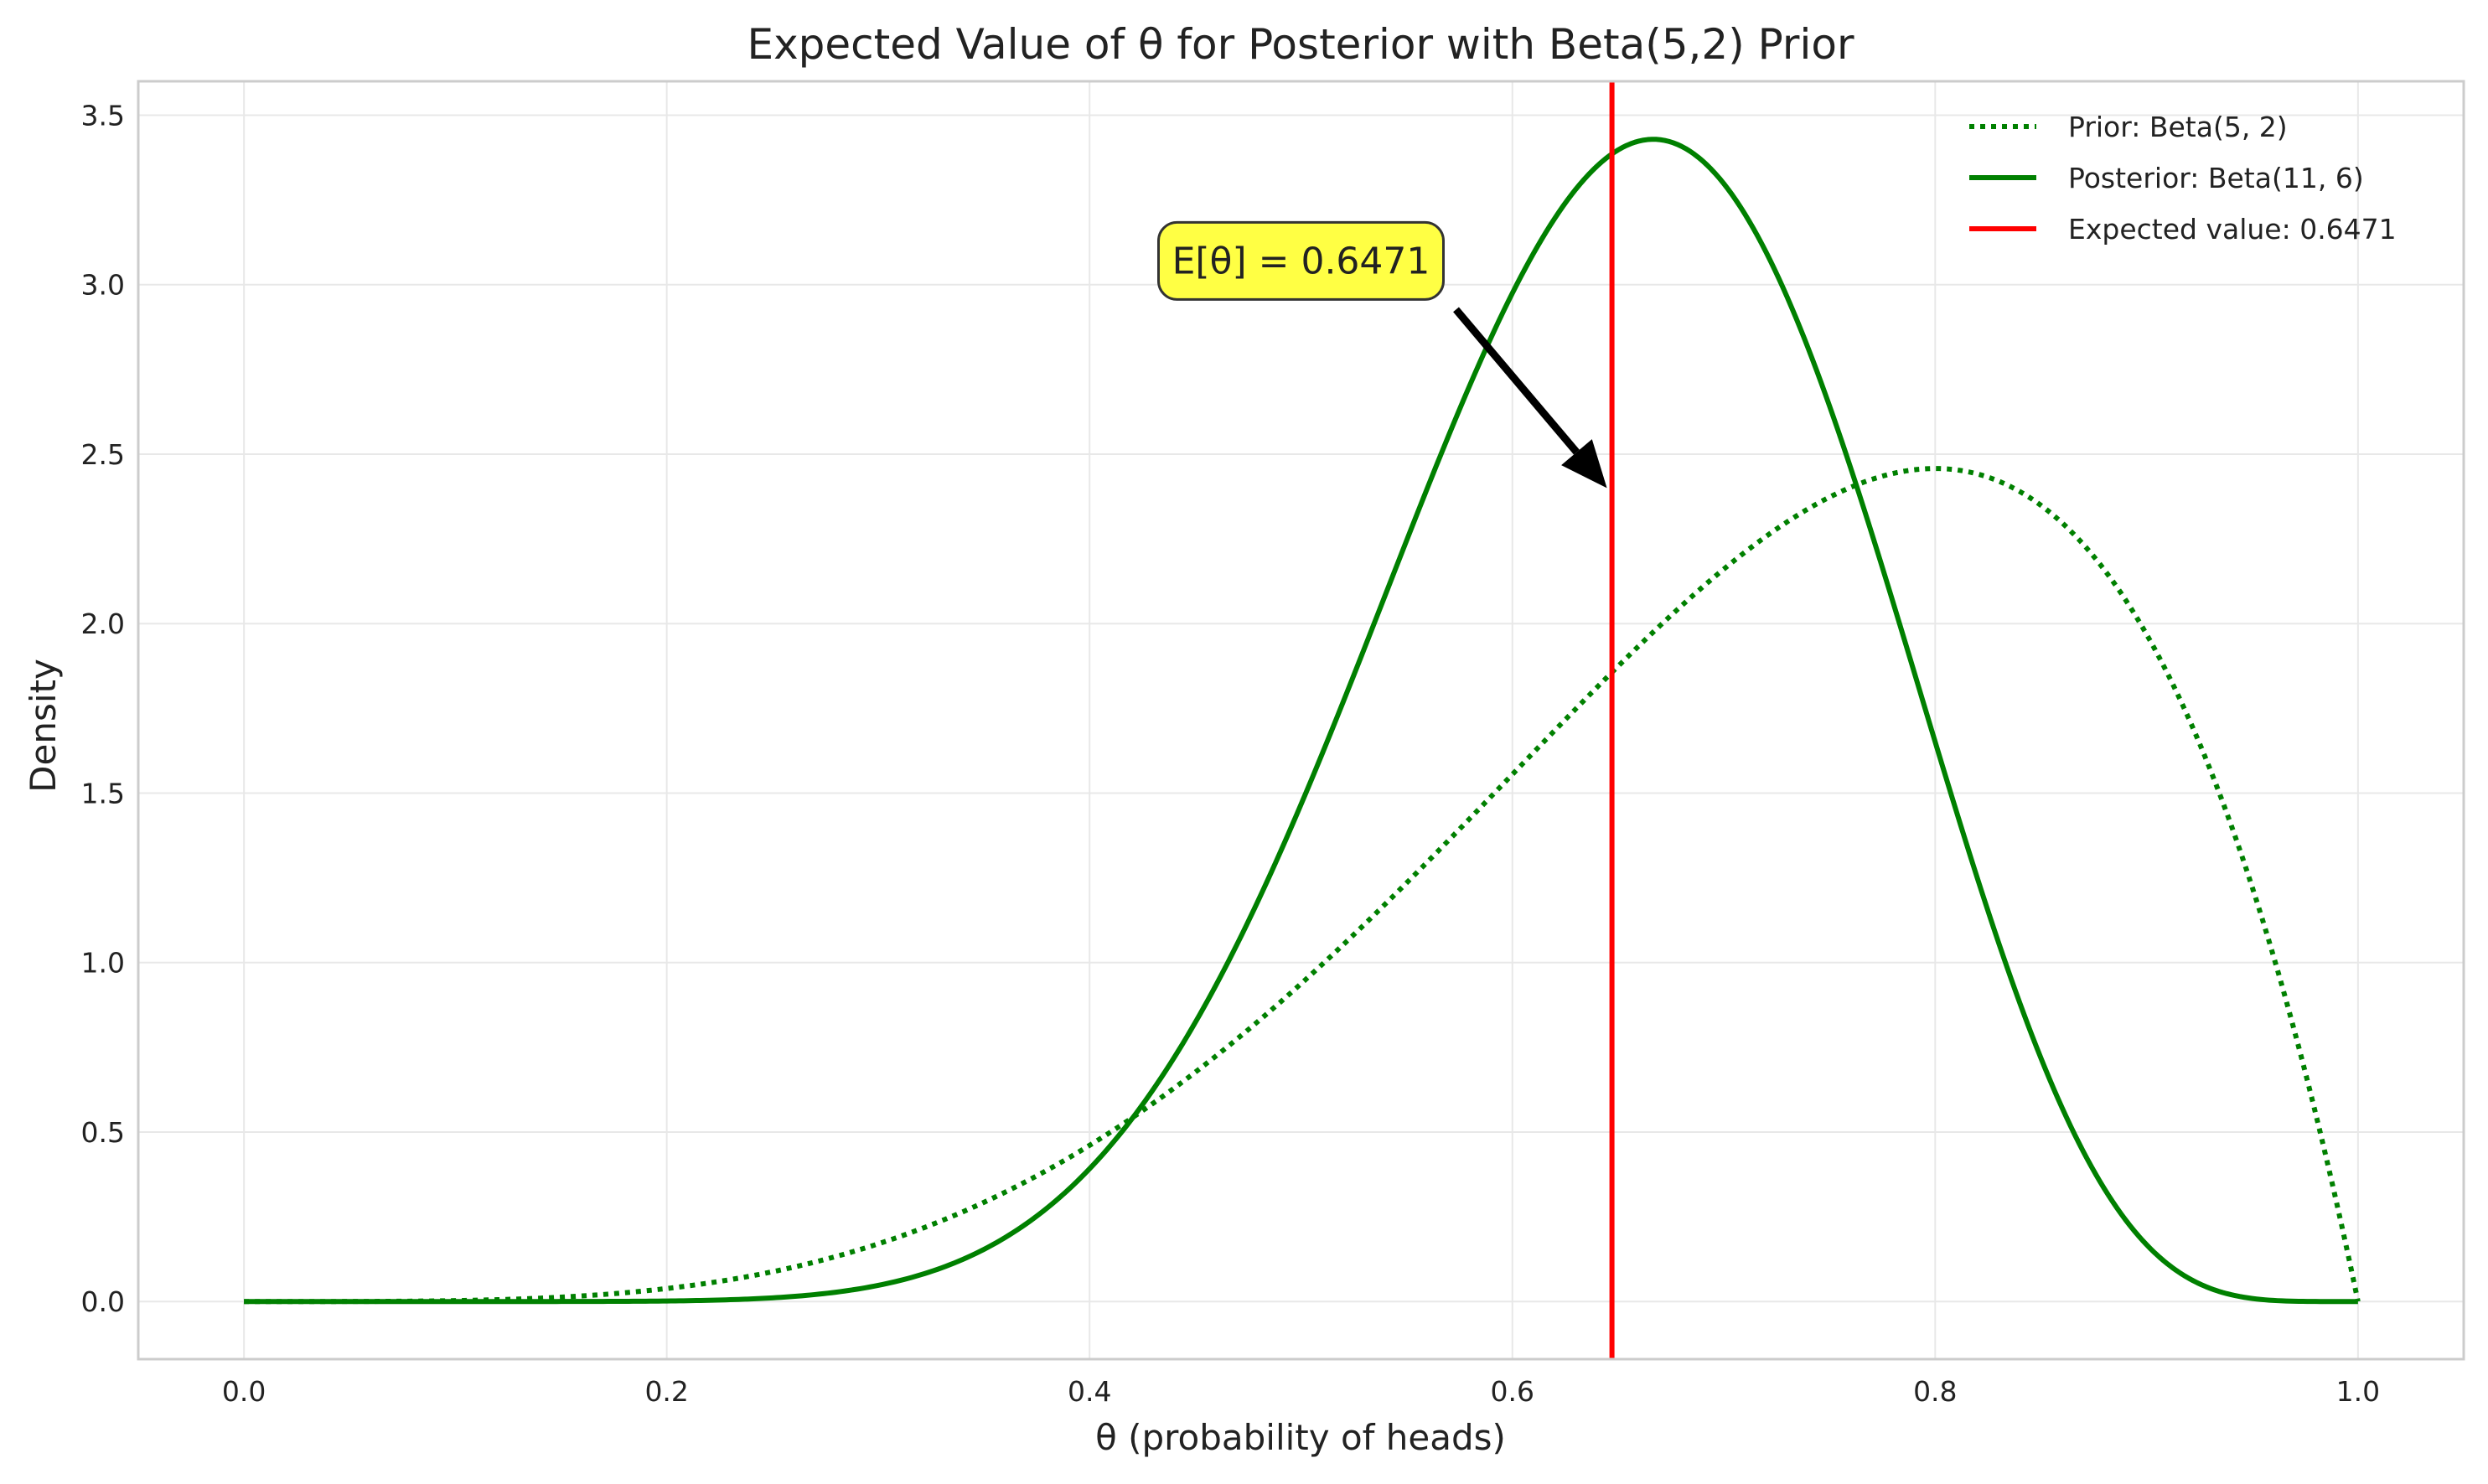 The width and height of the screenshot is (2488, 1484). I want to click on y-tick-label: 0.5, so click(103, 1132).